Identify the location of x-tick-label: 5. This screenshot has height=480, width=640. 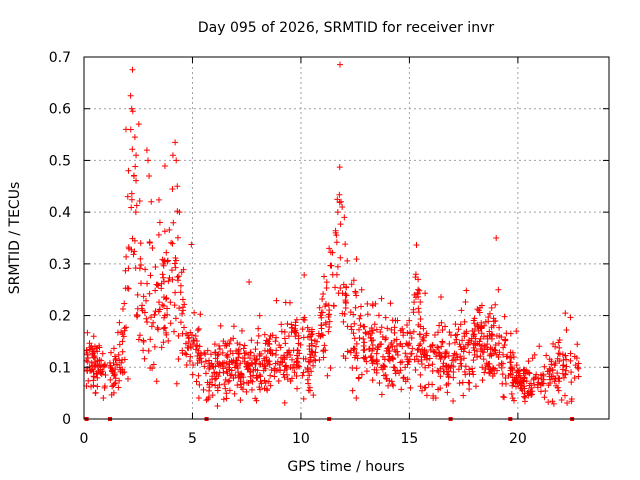
(192, 439).